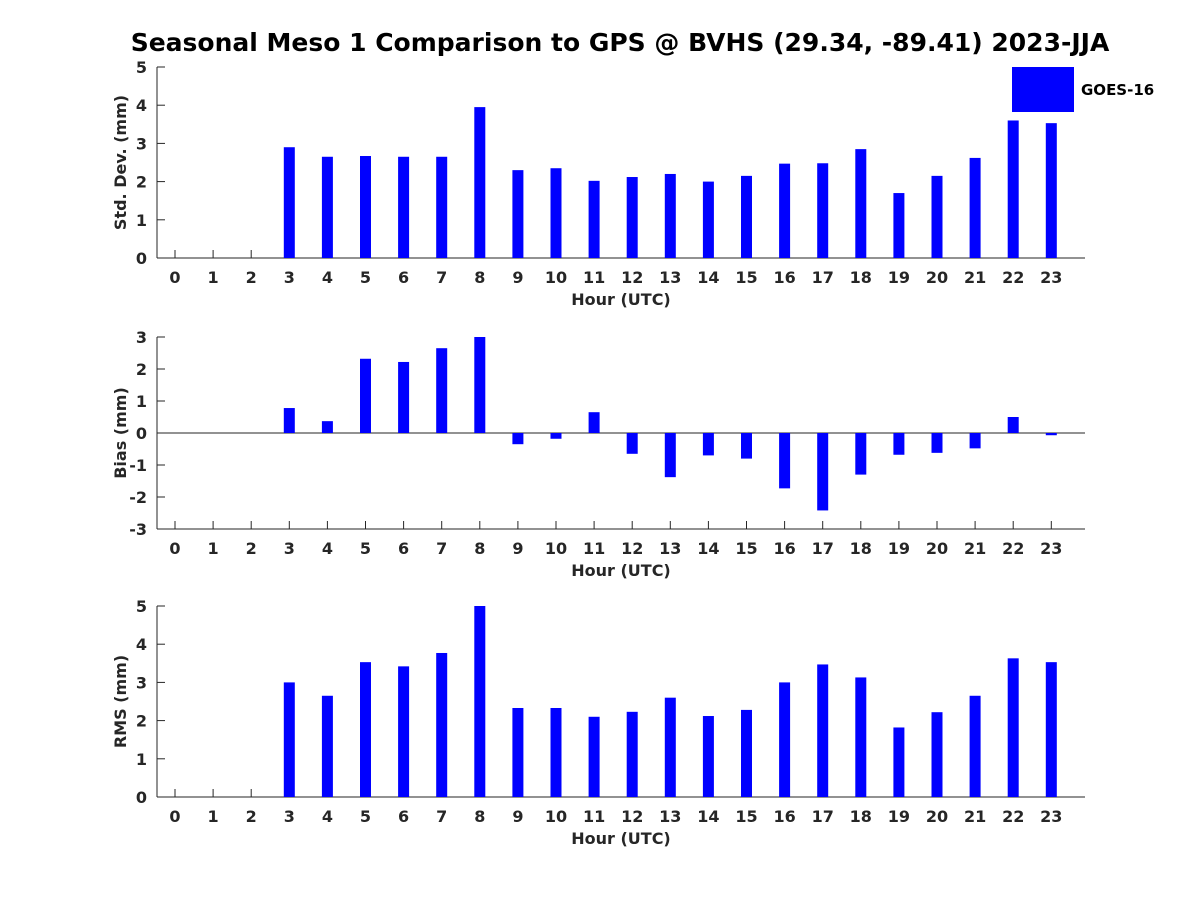  I want to click on y-axis-label: Std. Dev. (mm), so click(120, 162).